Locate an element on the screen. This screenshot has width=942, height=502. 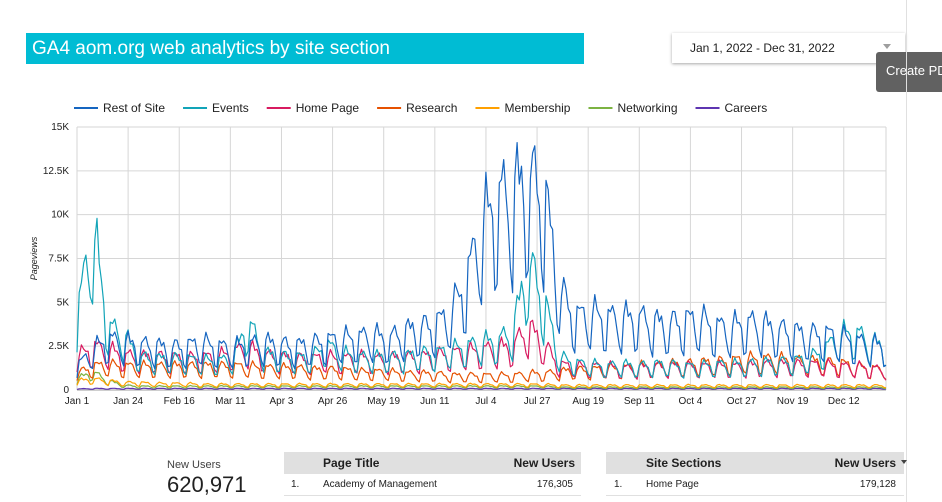
col-new-users: New Users is located at coordinates (544, 463).